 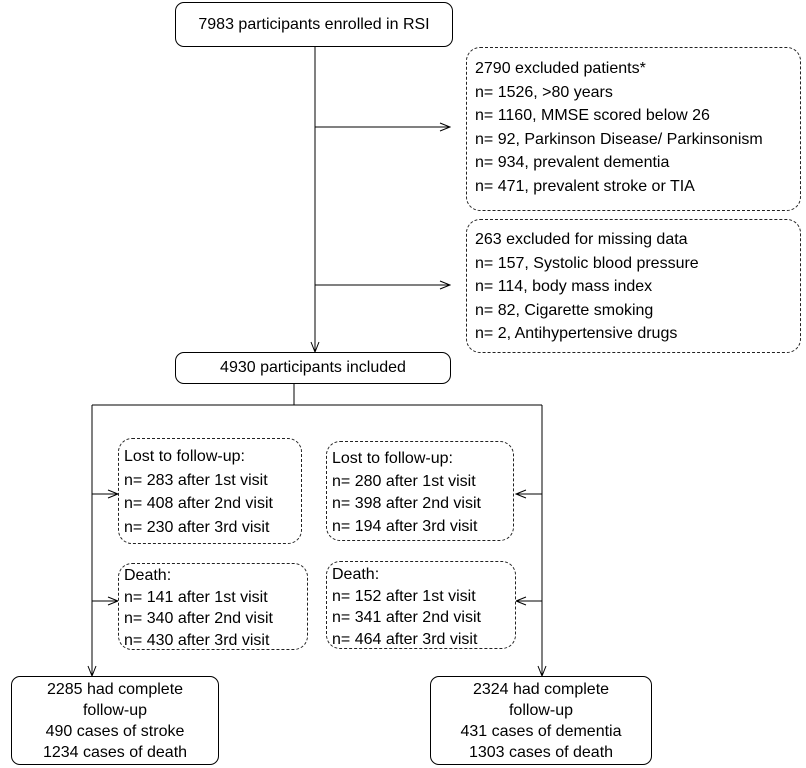 I want to click on left-death-item: n= 430 after 3rd visit, so click(x=197, y=640).